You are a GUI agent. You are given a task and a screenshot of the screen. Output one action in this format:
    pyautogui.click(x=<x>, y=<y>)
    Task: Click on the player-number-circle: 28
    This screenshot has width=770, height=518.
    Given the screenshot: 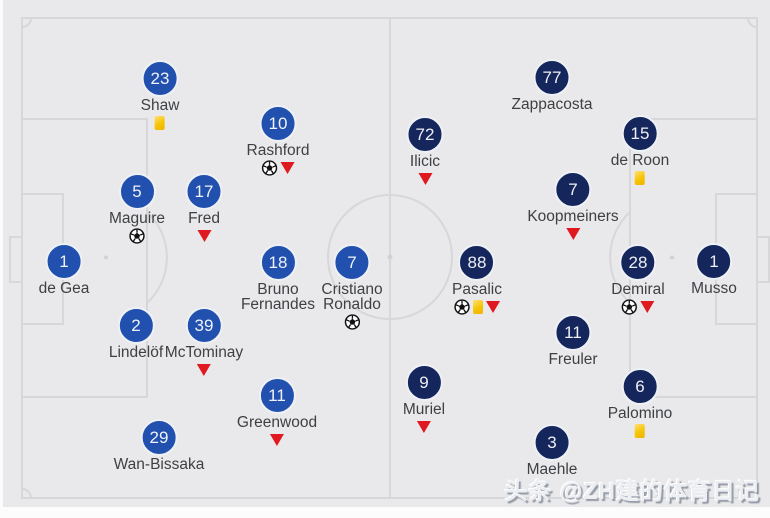 What is the action you would take?
    pyautogui.click(x=638, y=262)
    